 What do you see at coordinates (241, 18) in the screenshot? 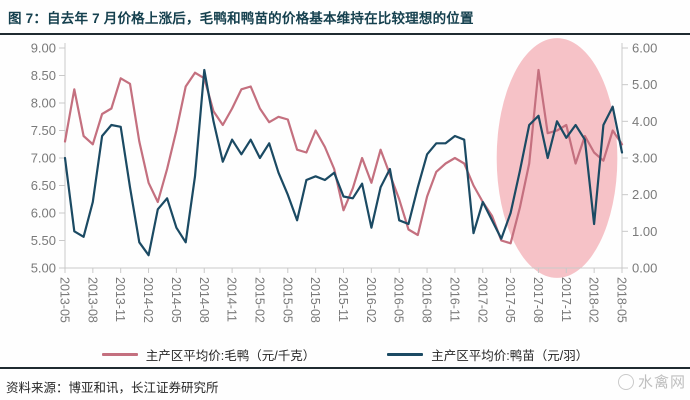
I see `chart-title: 图 7：自去年 7 月价格上涨后，毛鸭和鸭苗的价格基本维持在比较理想的位置` at bounding box center [241, 18].